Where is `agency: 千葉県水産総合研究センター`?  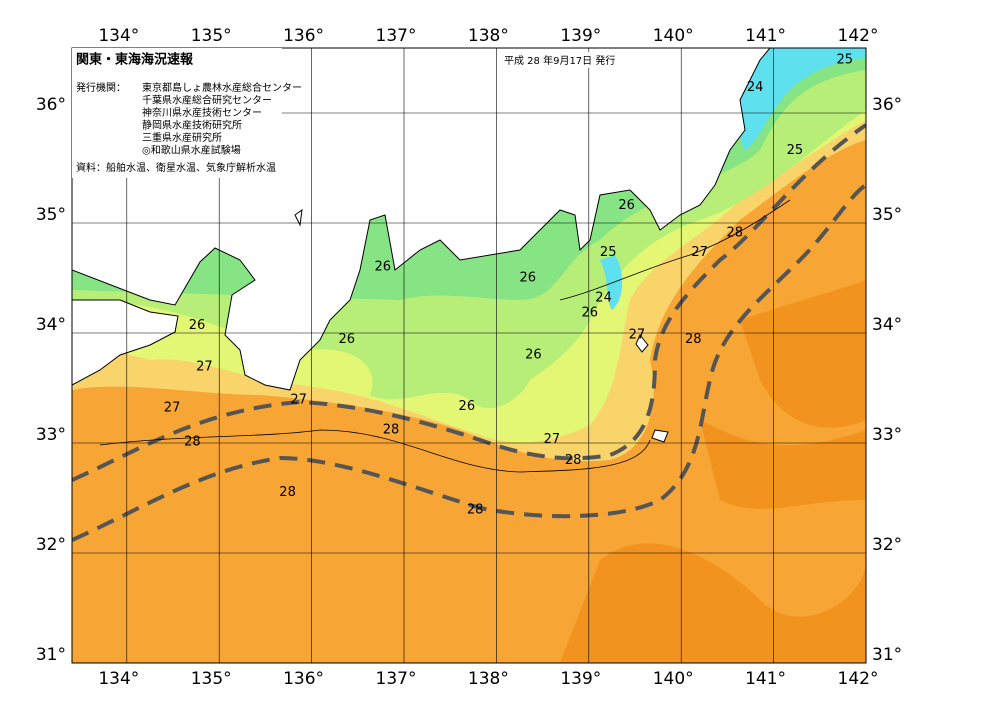 agency: 千葉県水産総合研究センター is located at coordinates (207, 100).